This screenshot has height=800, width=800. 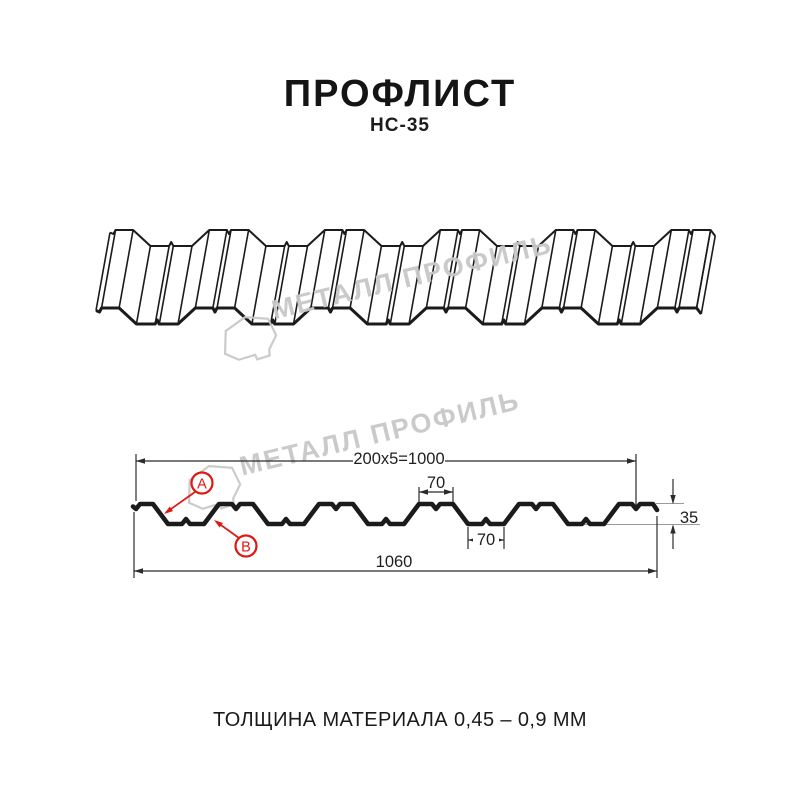 I want to click on dim-label-rib-top-70: 70, so click(x=436, y=483).